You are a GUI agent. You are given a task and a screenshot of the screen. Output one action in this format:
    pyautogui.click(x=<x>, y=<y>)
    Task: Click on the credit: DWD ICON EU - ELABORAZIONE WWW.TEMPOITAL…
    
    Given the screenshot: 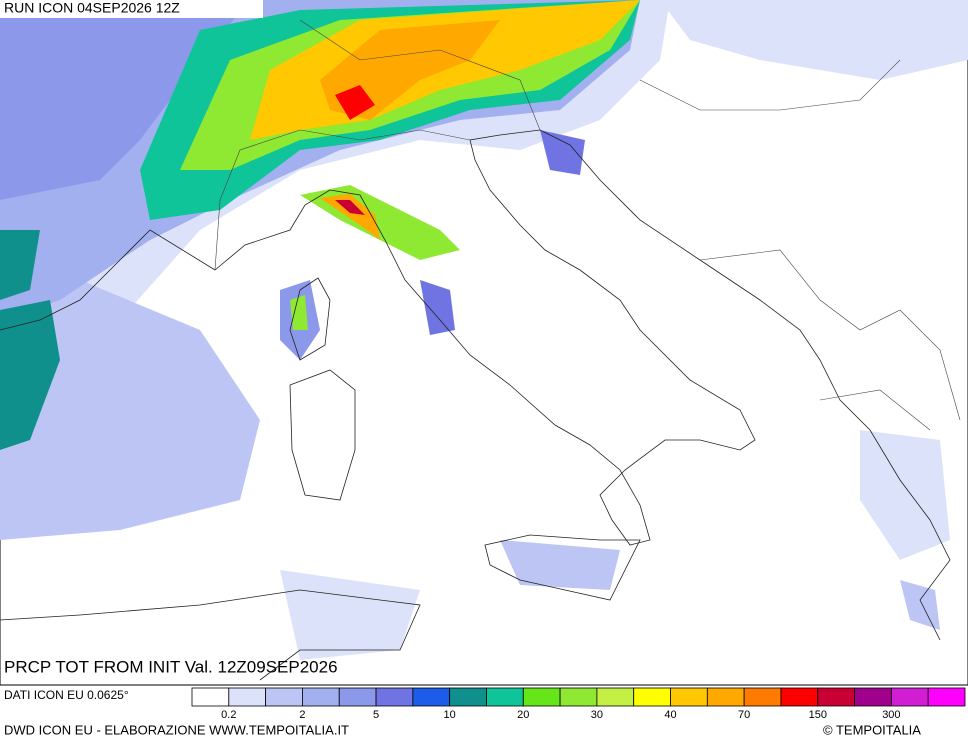 What is the action you would take?
    pyautogui.click(x=176, y=729)
    